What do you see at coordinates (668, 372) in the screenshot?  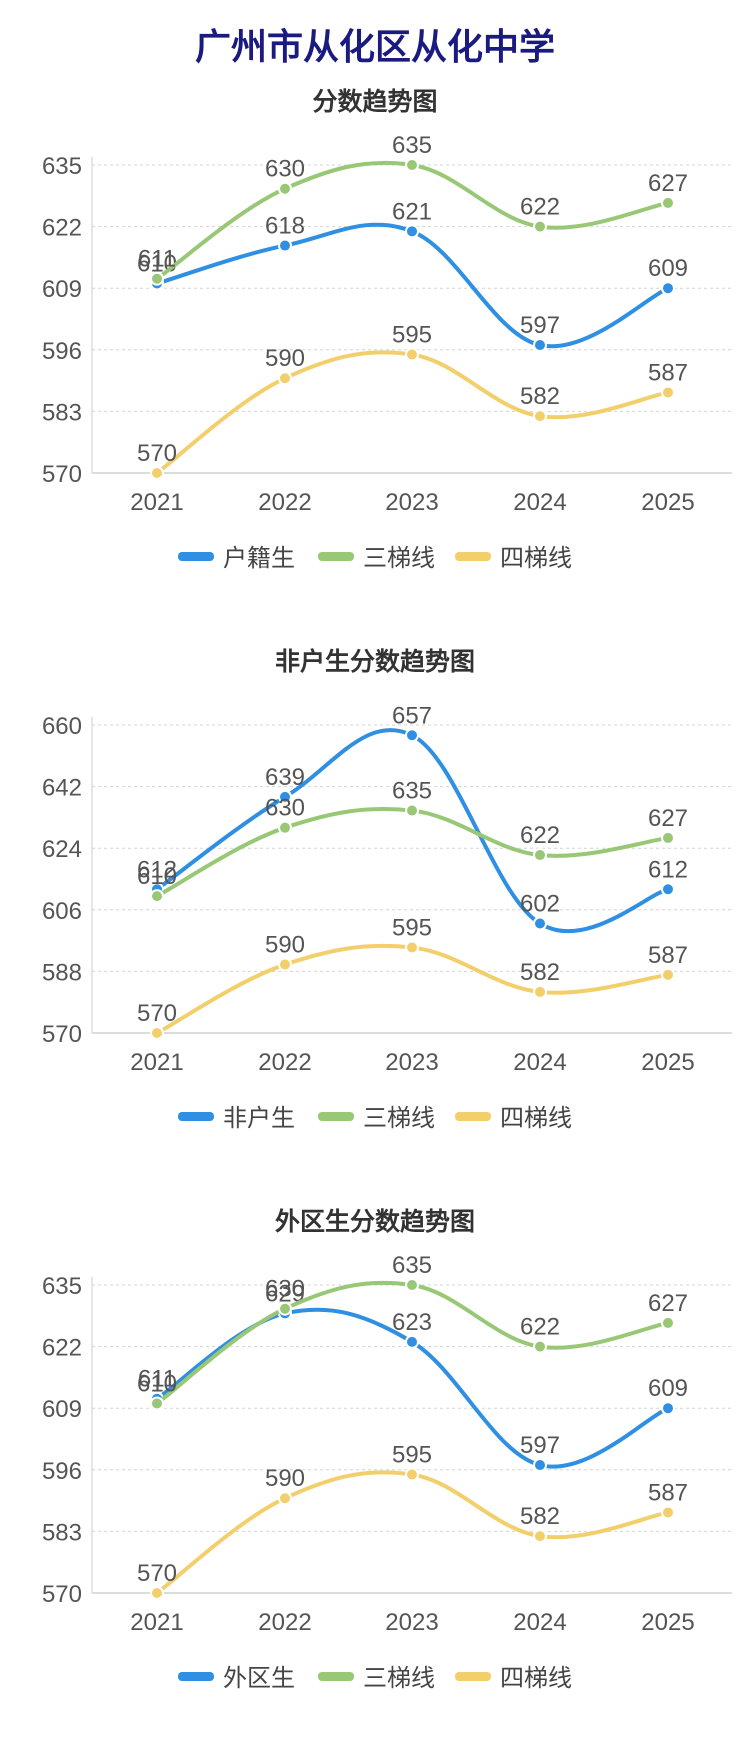 I see `data-label: 587` at bounding box center [668, 372].